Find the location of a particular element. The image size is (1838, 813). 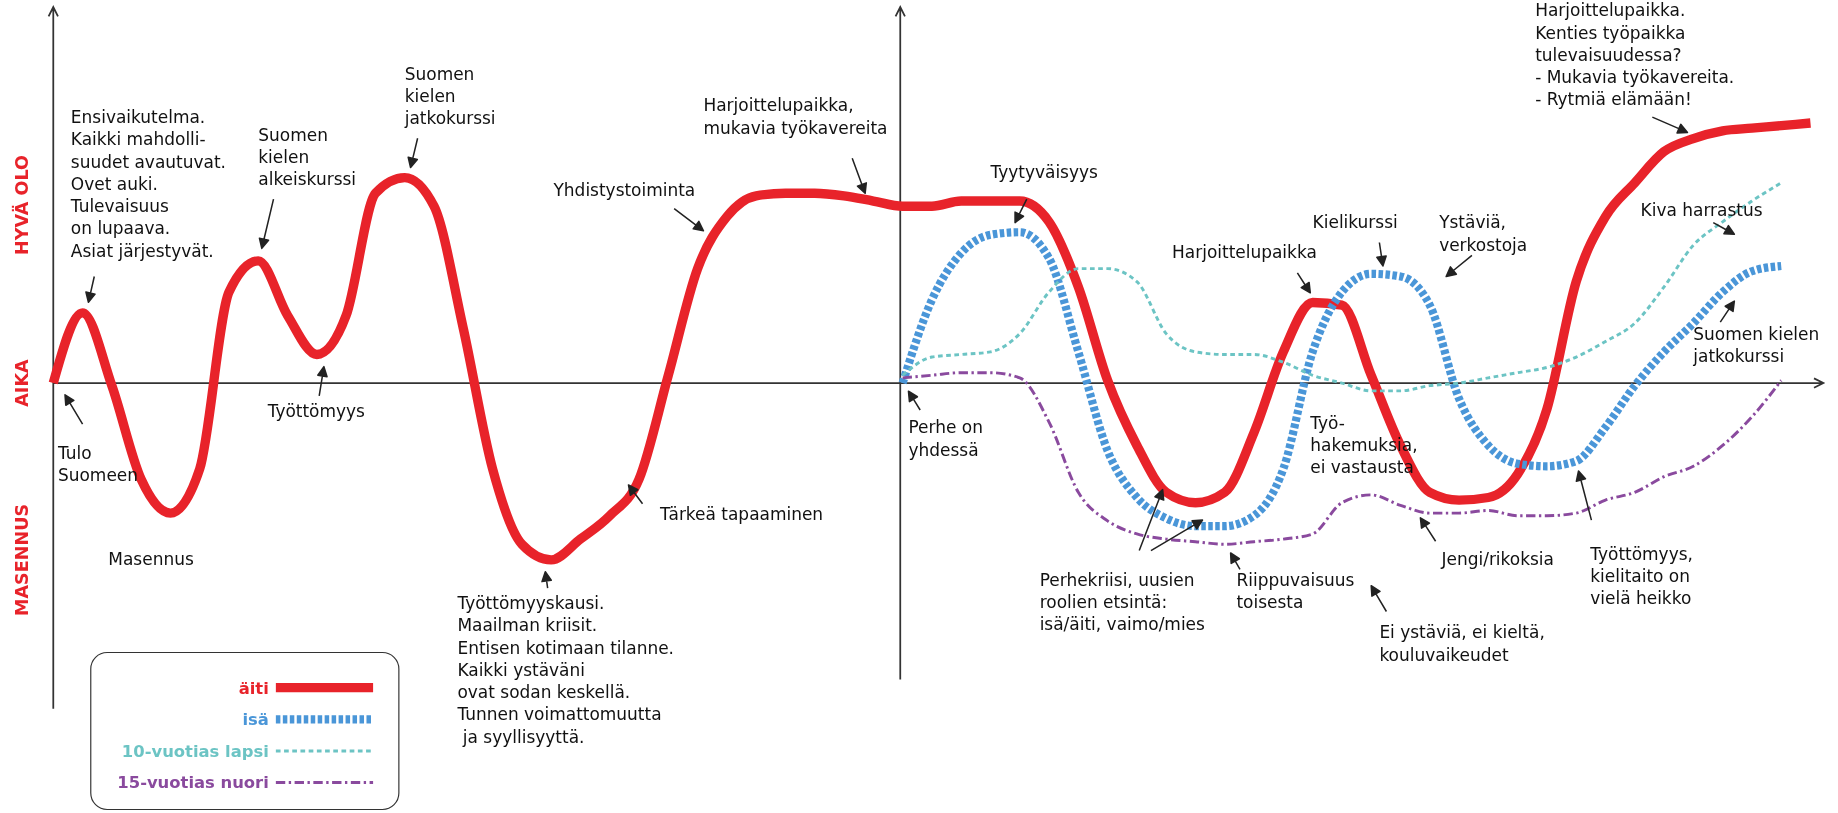

annotation: Jengi/rikoksia is located at coordinates (1497, 558).